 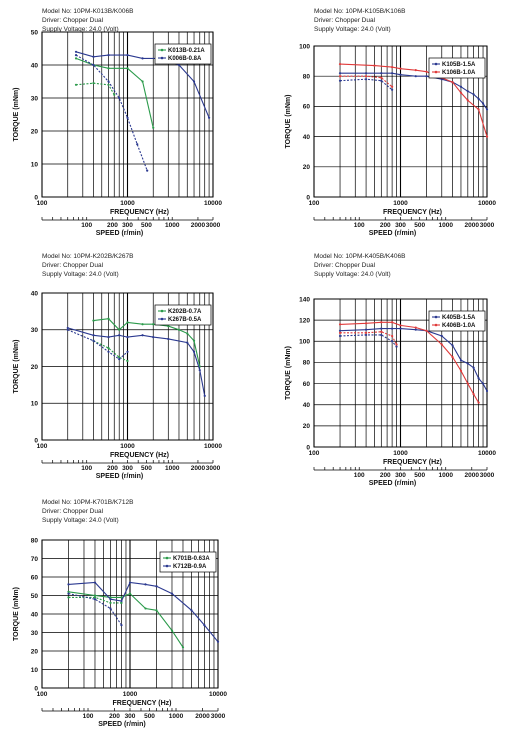 I want to click on x-tick-label: 10000, so click(x=487, y=203).